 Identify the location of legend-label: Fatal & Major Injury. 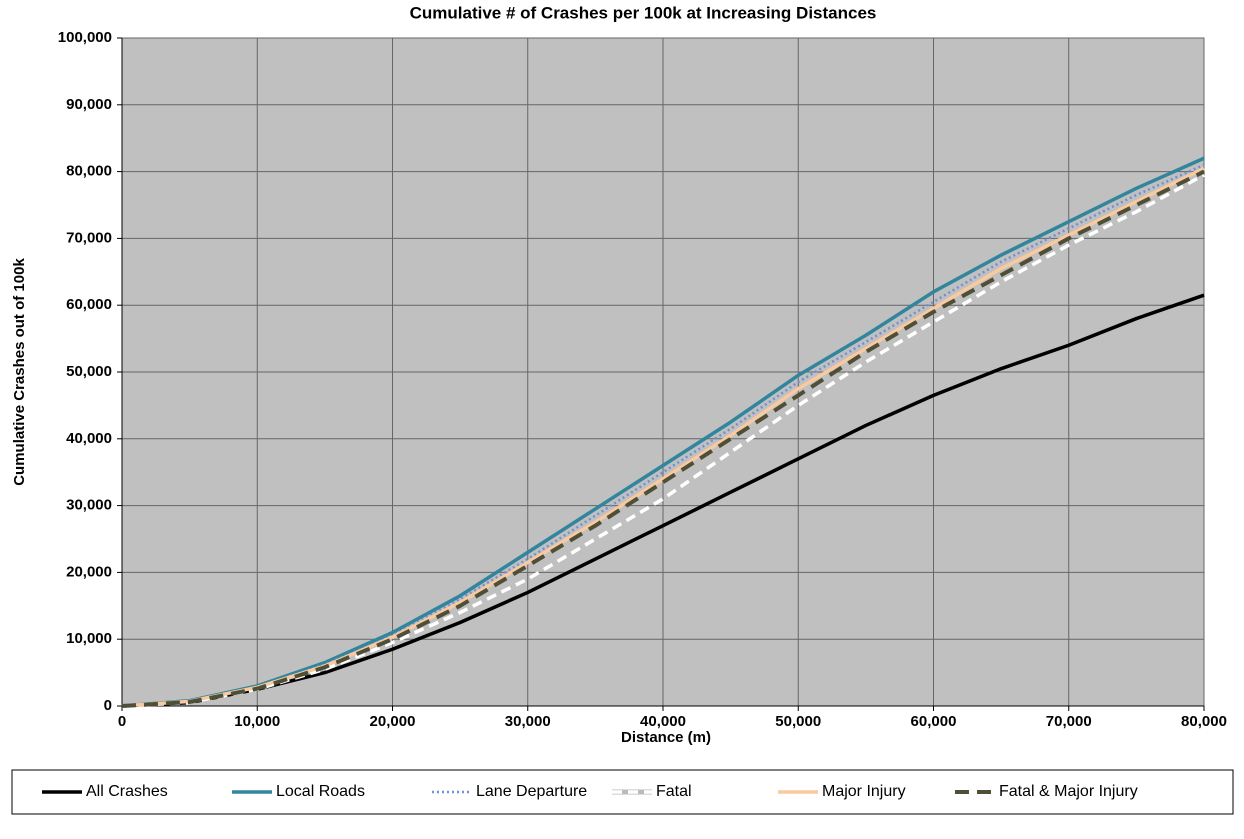
(1068, 791).